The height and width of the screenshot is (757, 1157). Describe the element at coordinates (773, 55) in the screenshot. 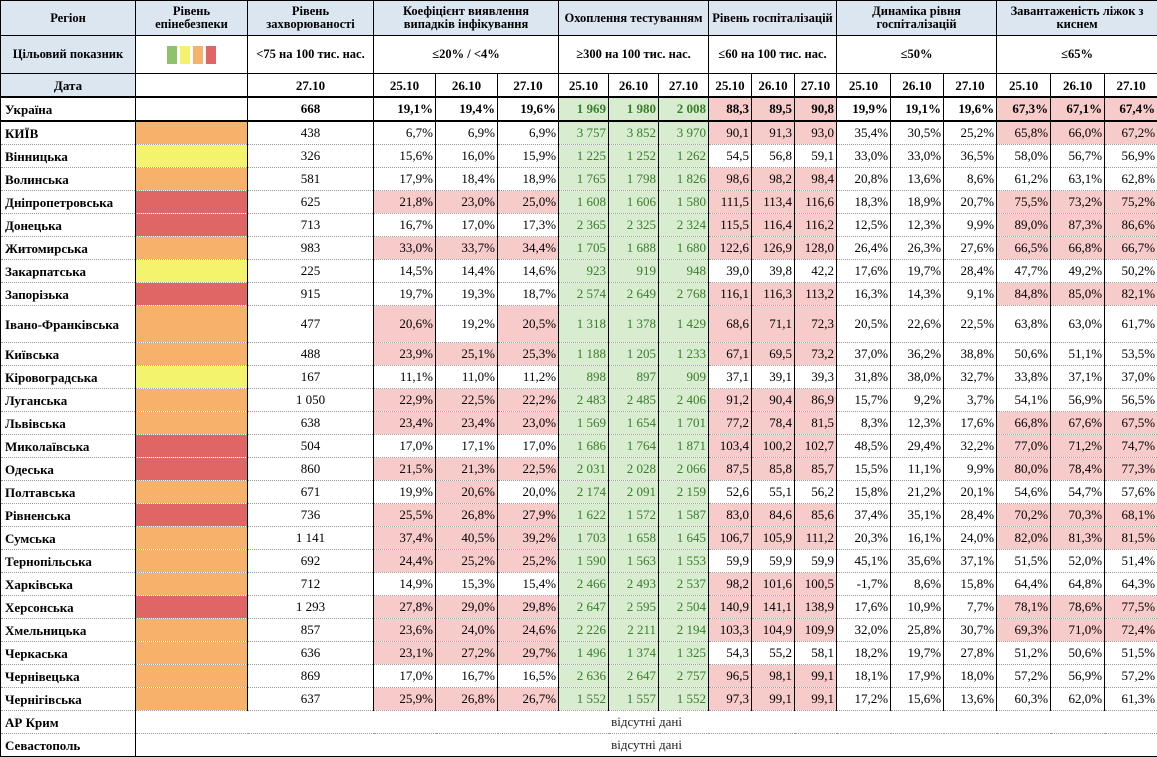

I see `target-hosp: ≤60 на 100 тис. нас.` at that location.